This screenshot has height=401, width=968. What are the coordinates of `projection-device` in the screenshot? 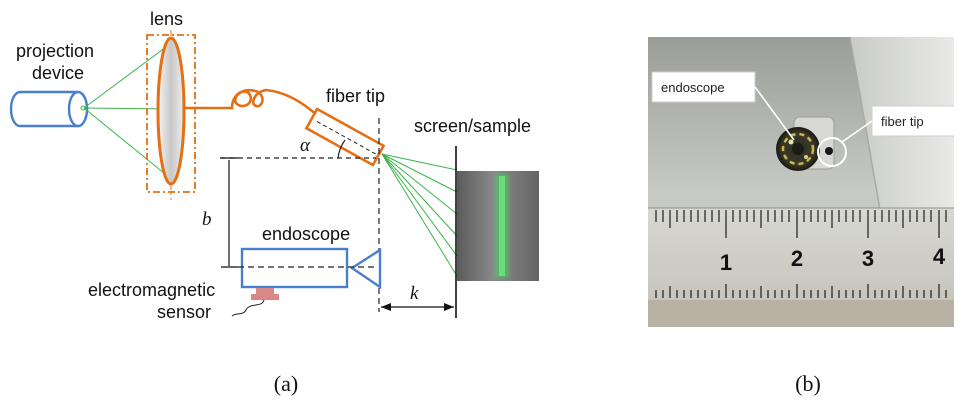 It's located at (49, 109).